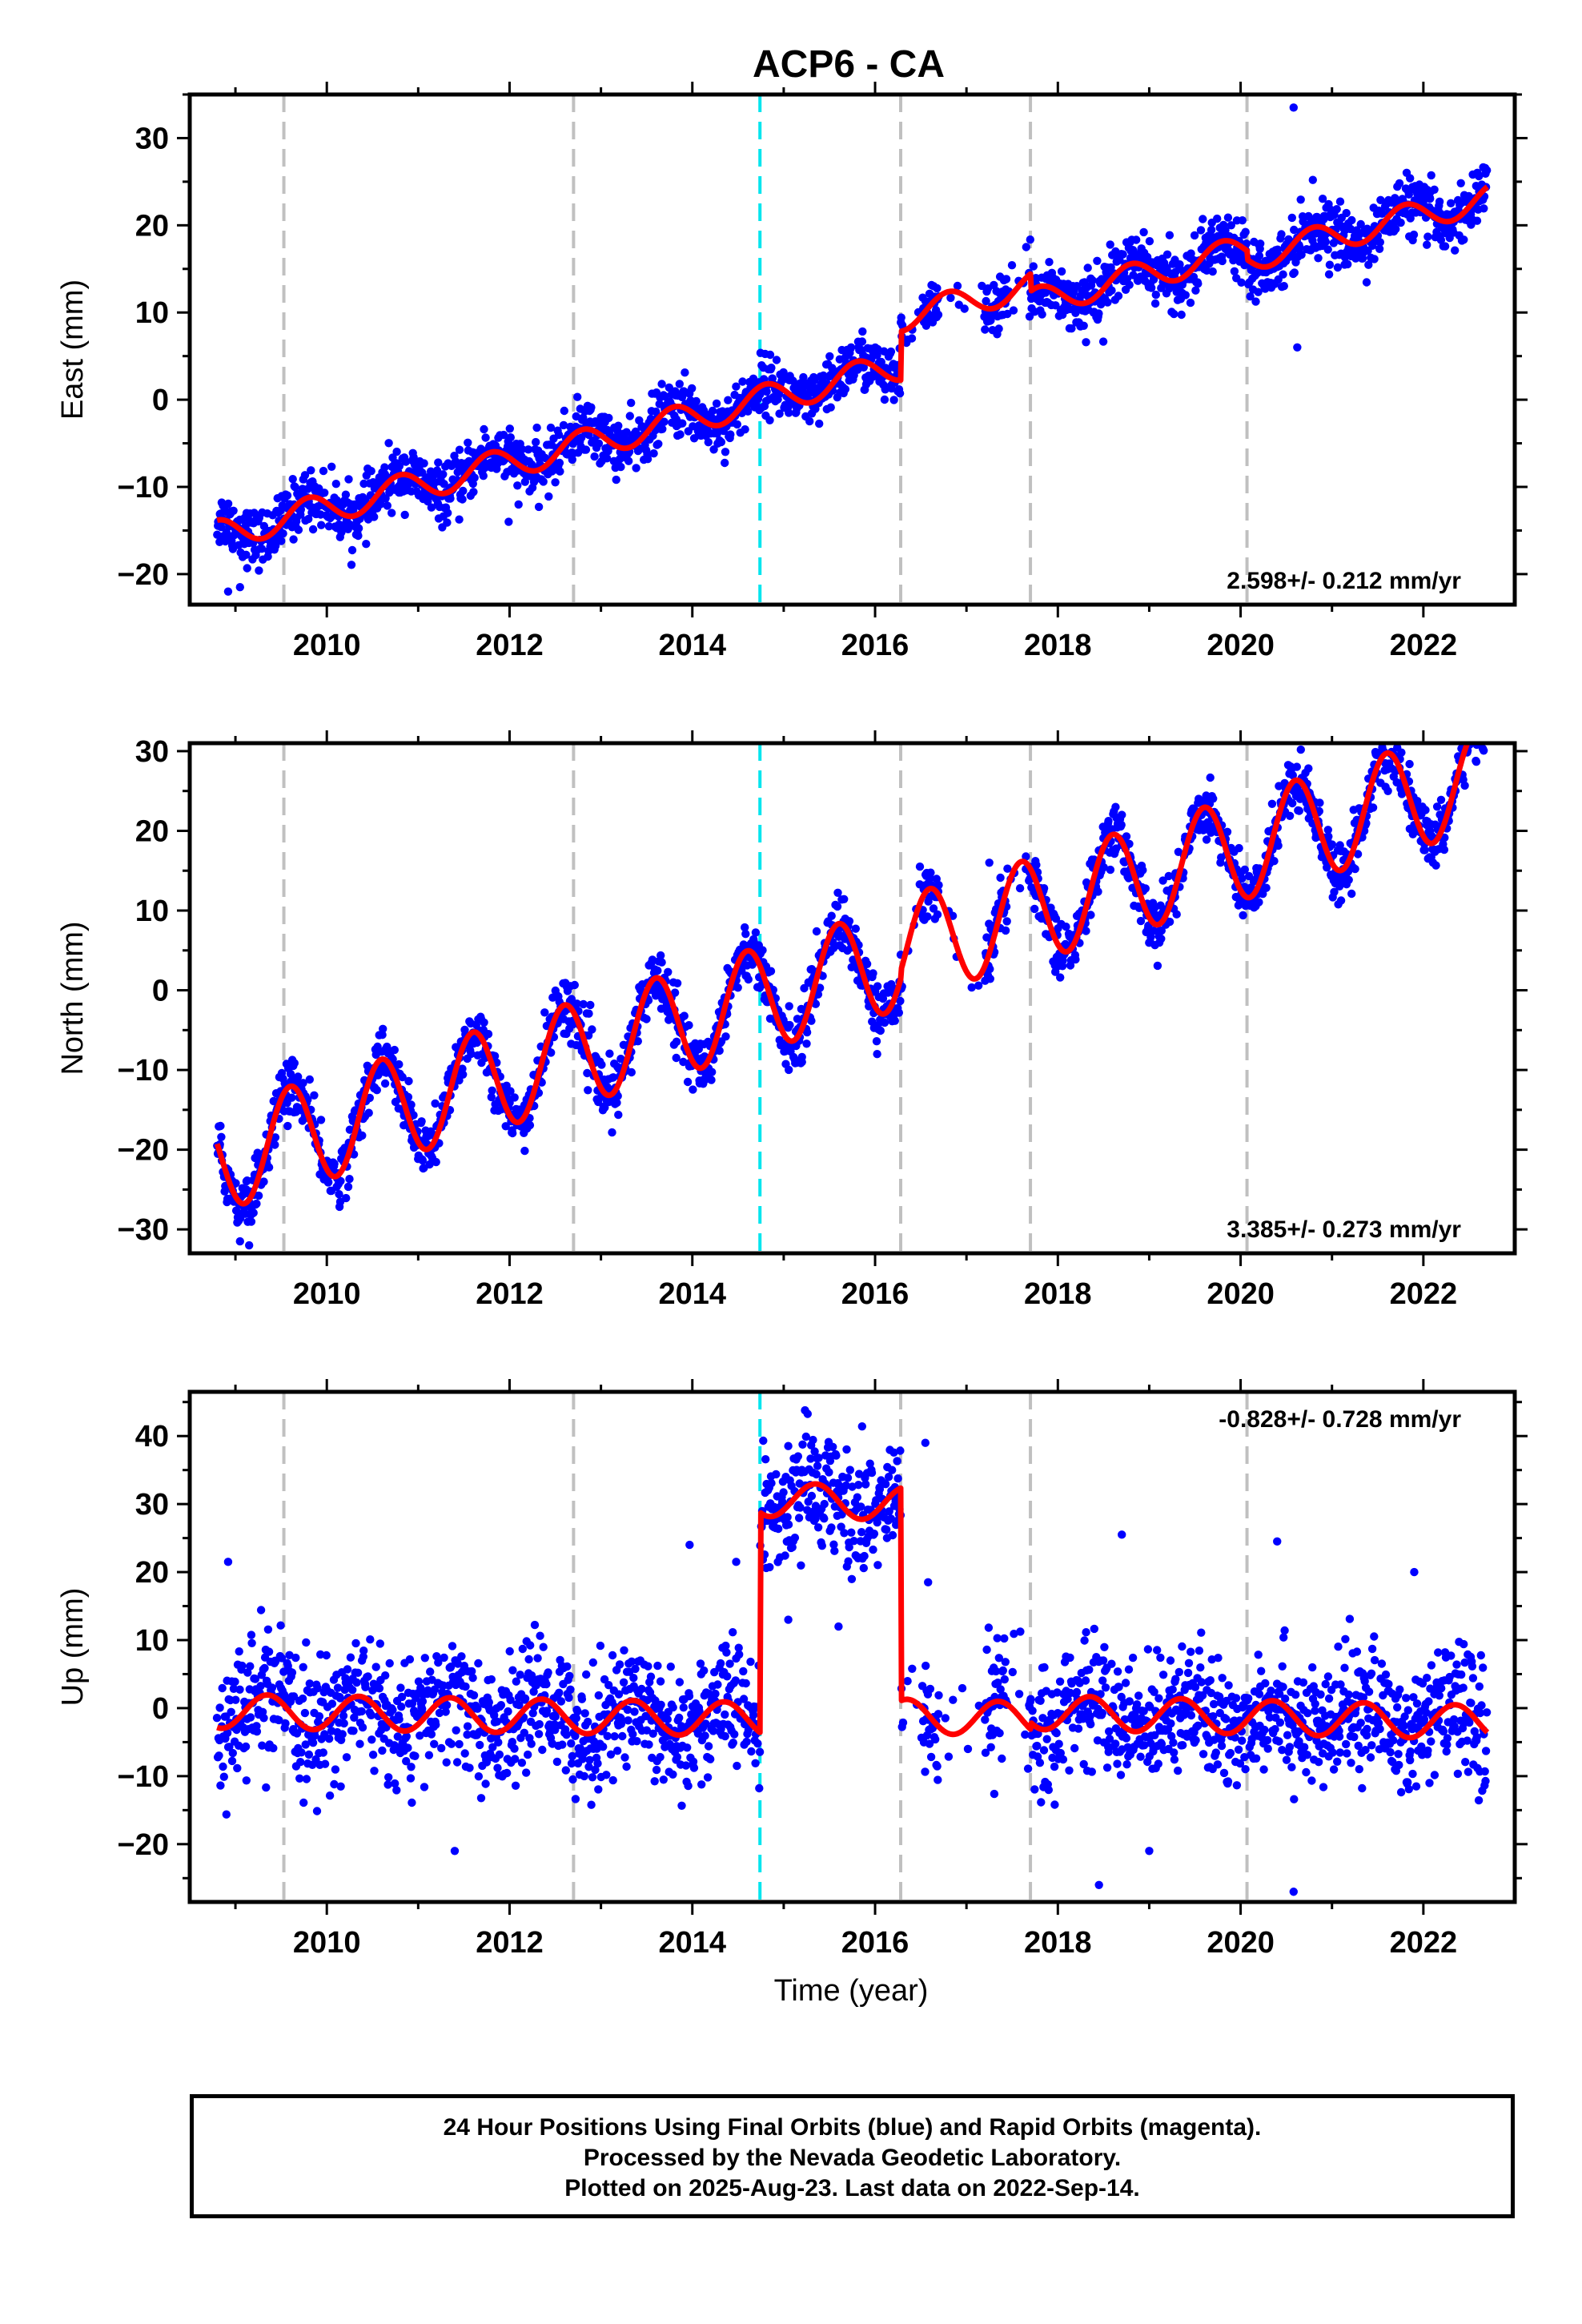 Image resolution: width=1582 pixels, height=2324 pixels. What do you see at coordinates (510, 645) in the screenshot?
I see `x-tick-label: 2012` at bounding box center [510, 645].